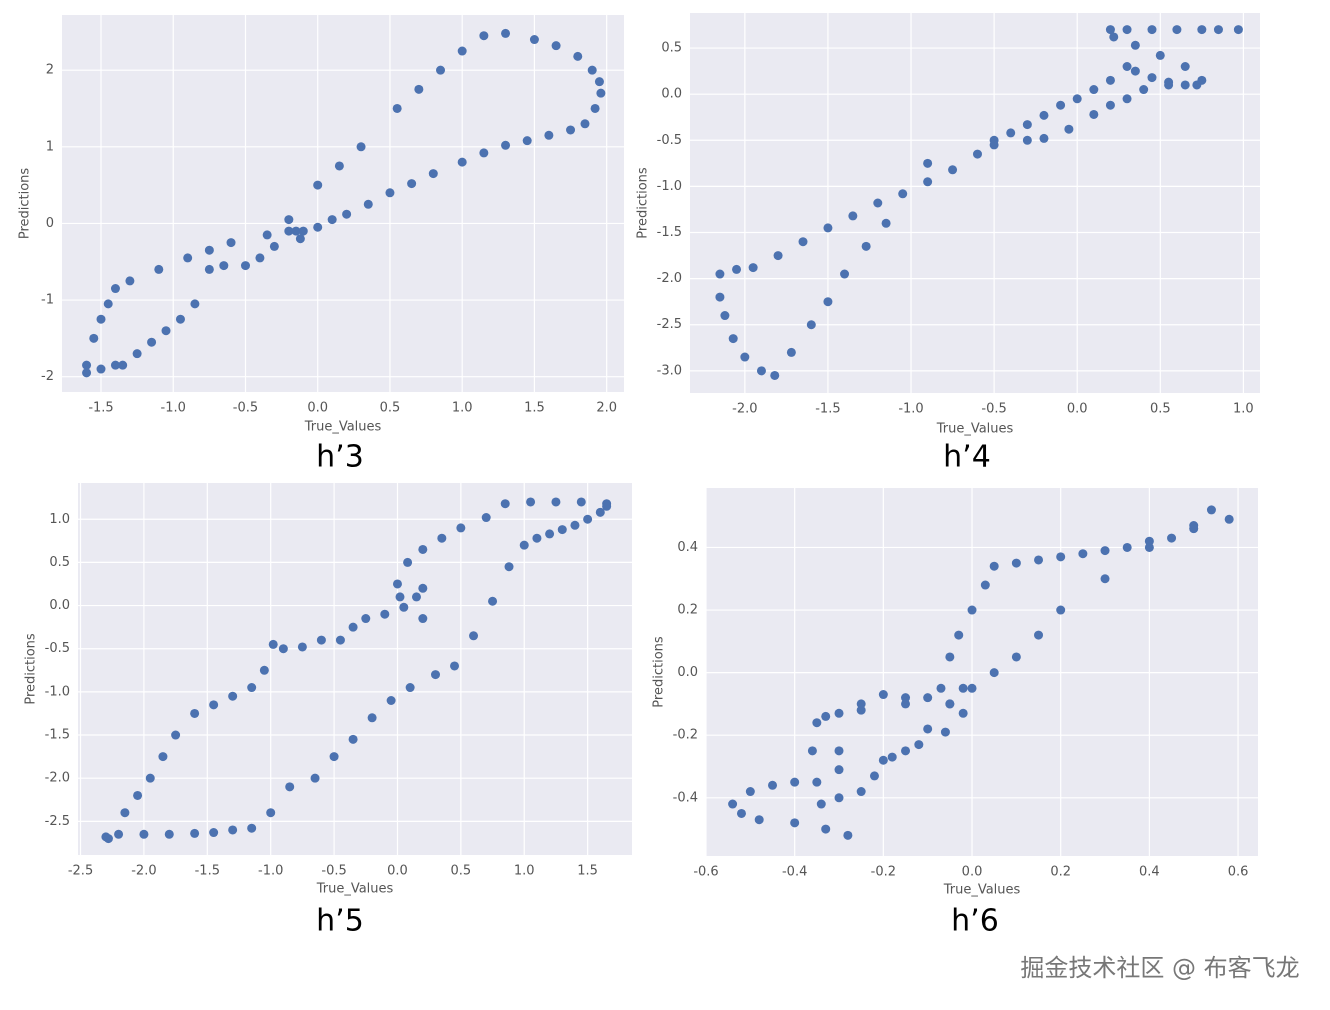 Image resolution: width=1330 pixels, height=1010 pixels. I want to click on y-tick-label: -1, so click(47, 300).